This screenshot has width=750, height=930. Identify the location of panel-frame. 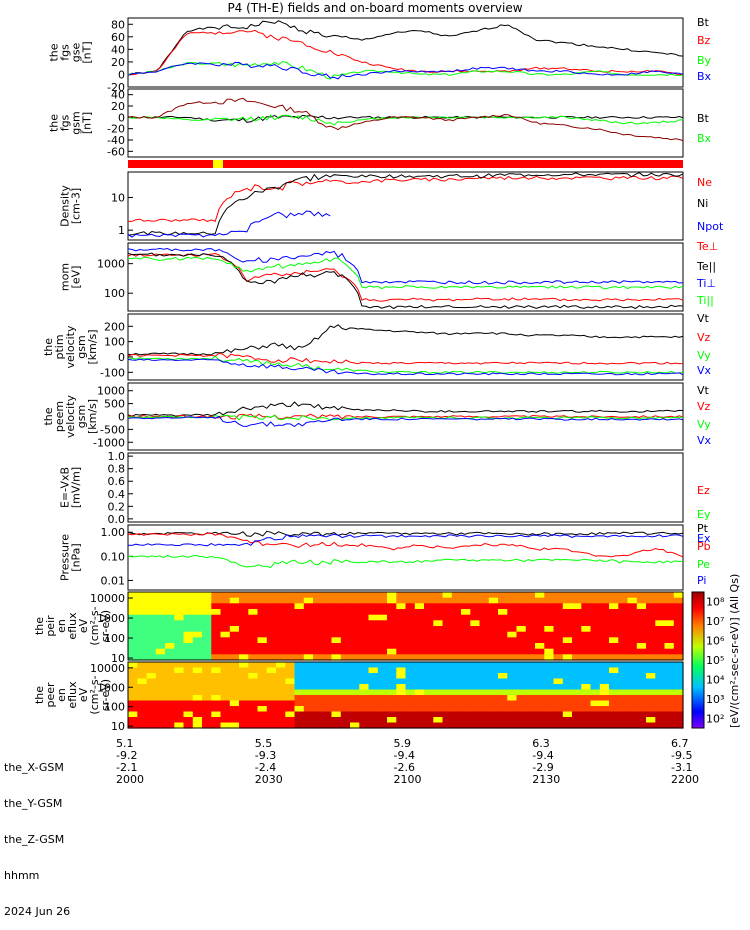
(405, 487).